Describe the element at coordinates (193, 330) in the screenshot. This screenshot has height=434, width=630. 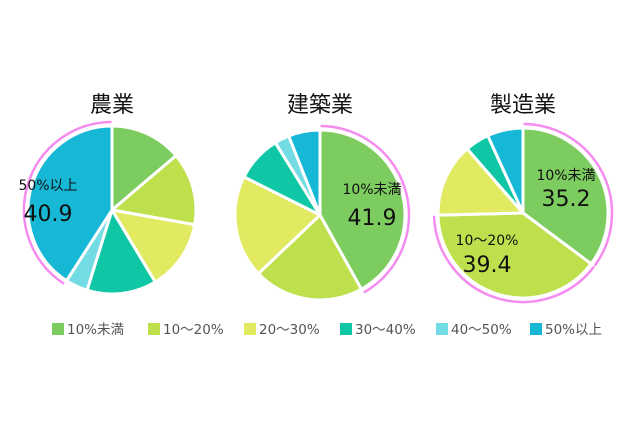
I see `legend-label: 10〜20%` at that location.